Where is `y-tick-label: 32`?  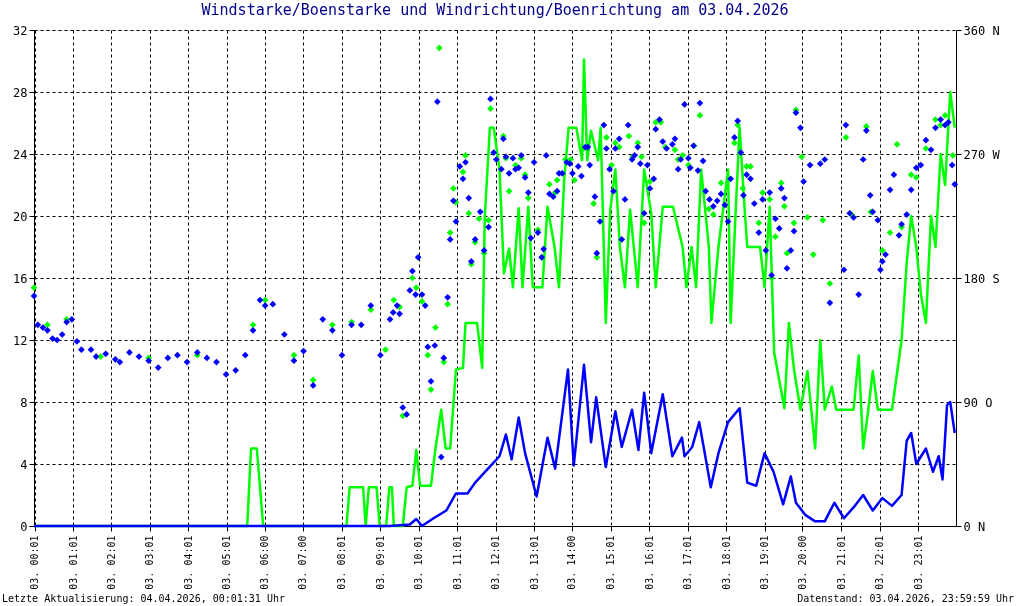 y-tick-label: 32 is located at coordinates (20, 30).